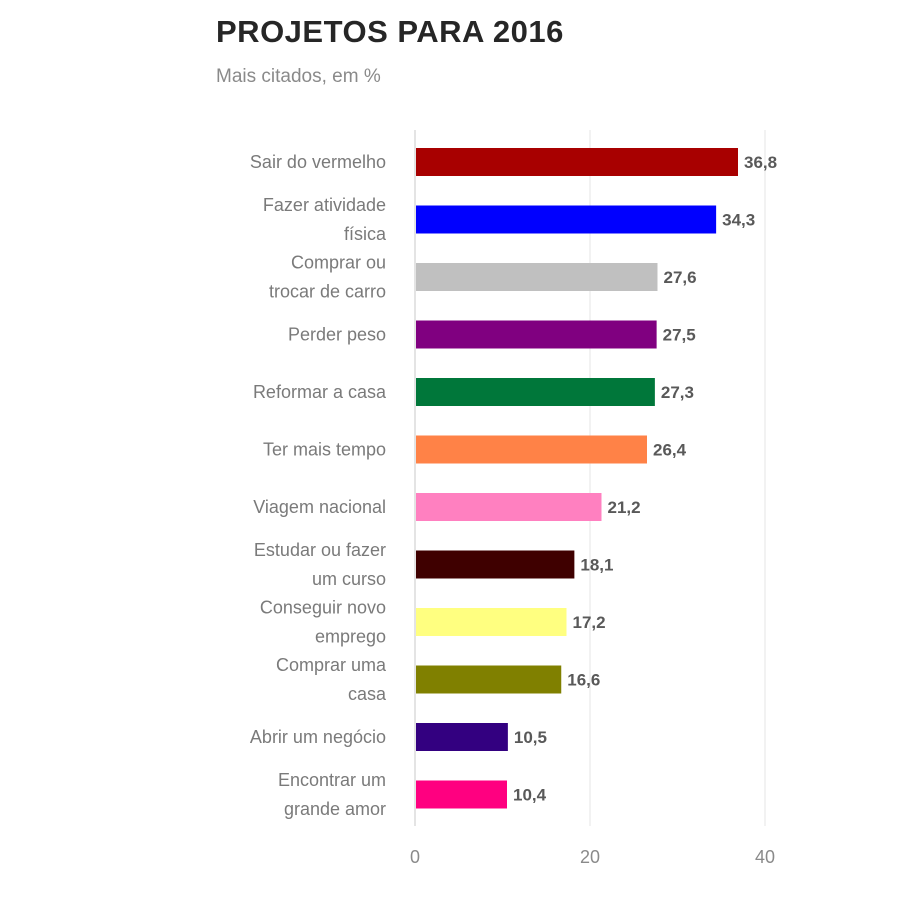 Image resolution: width=900 pixels, height=904 pixels. Describe the element at coordinates (320, 550) in the screenshot. I see `category-label: Estudar ou fazer` at that location.